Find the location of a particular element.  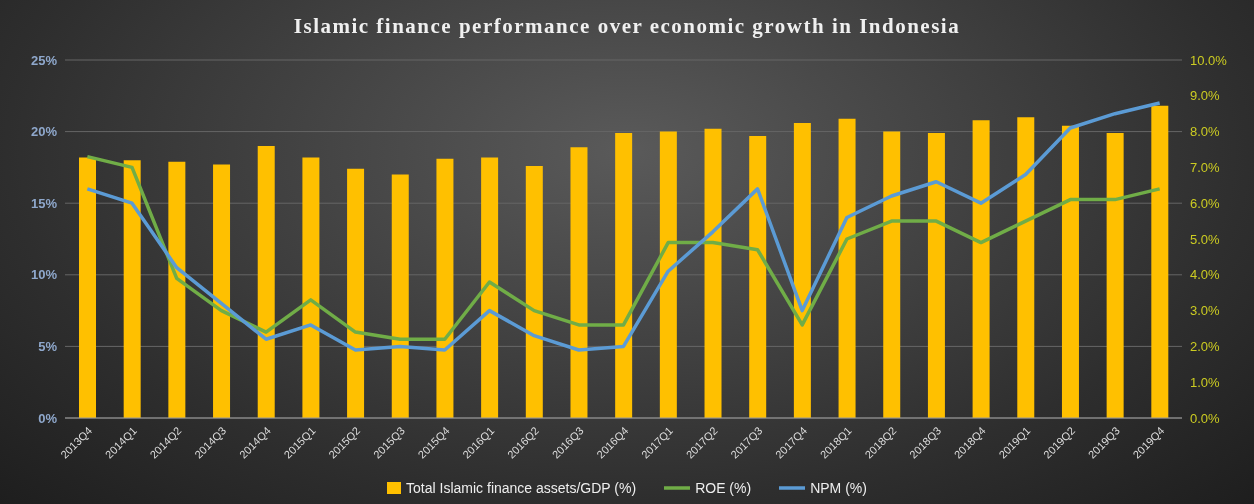

y-tick-label: 25% is located at coordinates (44, 60).